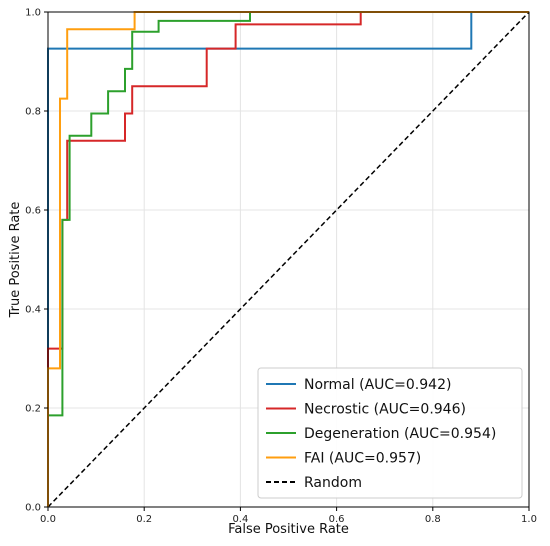  What do you see at coordinates (33, 409) in the screenshot?
I see `y-tick-label: 0.2` at bounding box center [33, 409].